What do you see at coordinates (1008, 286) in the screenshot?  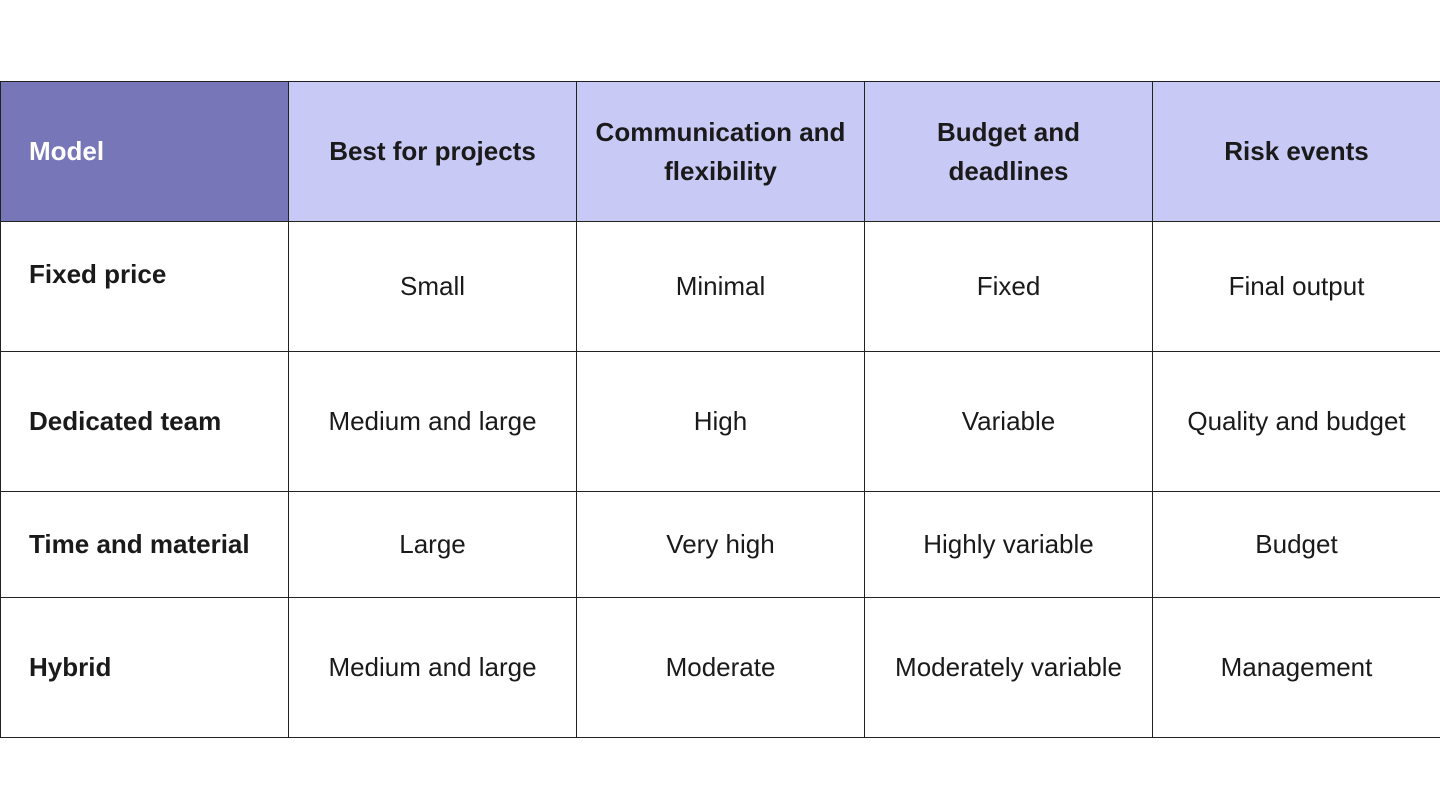 I see `table-cell: Fixed` at bounding box center [1008, 286].